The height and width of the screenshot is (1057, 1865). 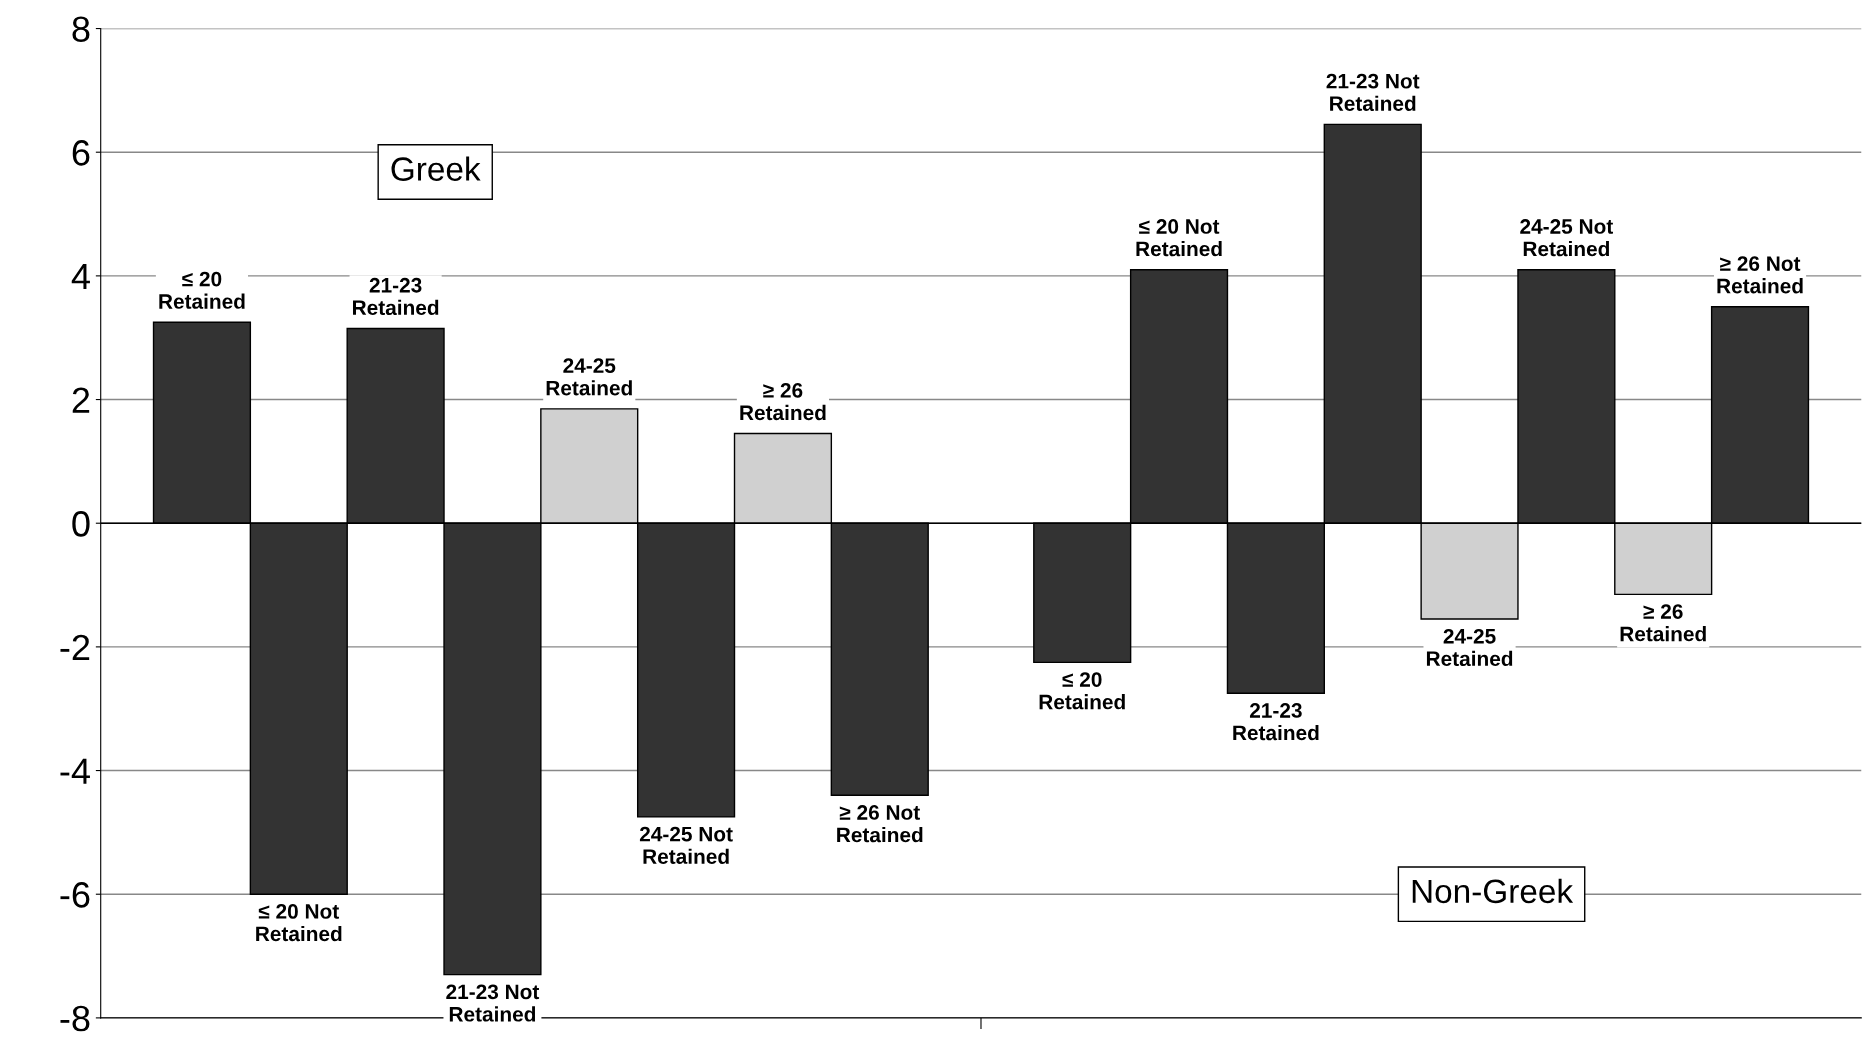 I want to click on annotation: Non-Greek, so click(x=1493, y=891).